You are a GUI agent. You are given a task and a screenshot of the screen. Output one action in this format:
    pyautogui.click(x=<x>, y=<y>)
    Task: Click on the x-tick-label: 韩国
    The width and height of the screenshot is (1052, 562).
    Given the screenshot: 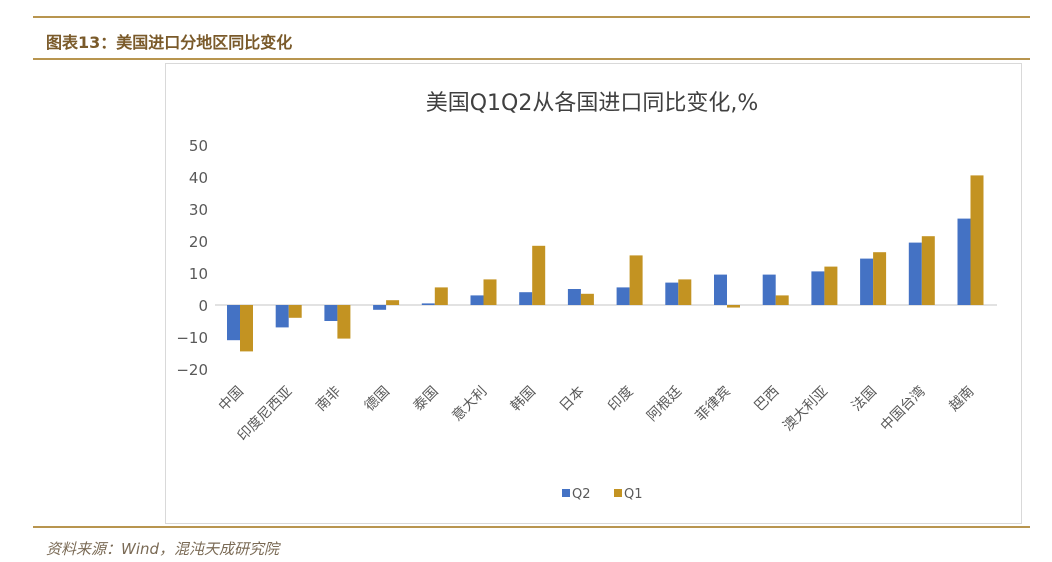 What is the action you would take?
    pyautogui.click(x=523, y=399)
    